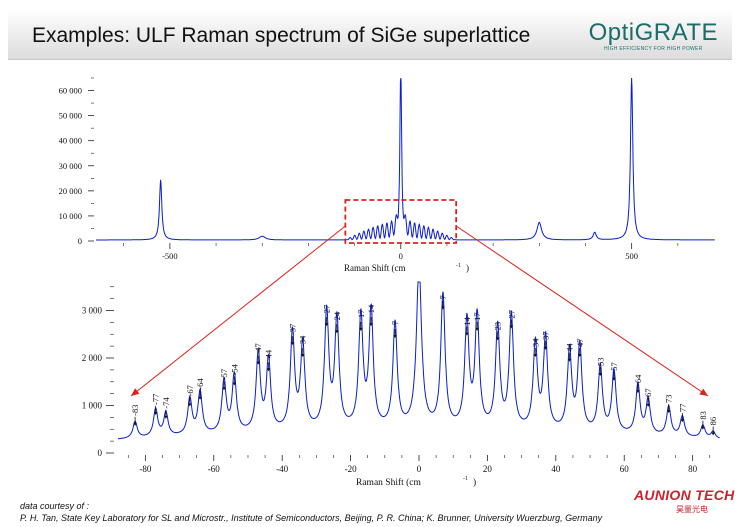  What do you see at coordinates (401, 221) in the screenshot?
I see `zoom-region-box` at bounding box center [401, 221].